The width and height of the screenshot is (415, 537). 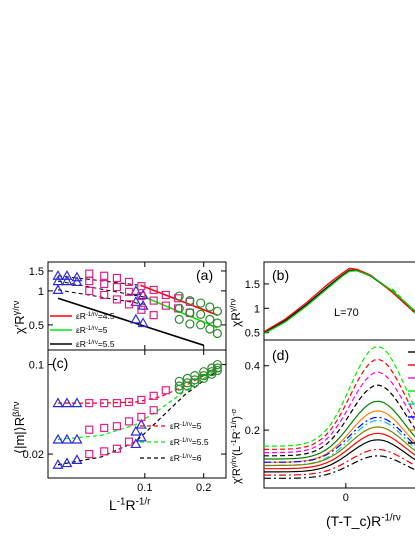 What do you see at coordinates (144, 488) in the screenshot?
I see `panel-c-xtick-label: 0.1` at bounding box center [144, 488].